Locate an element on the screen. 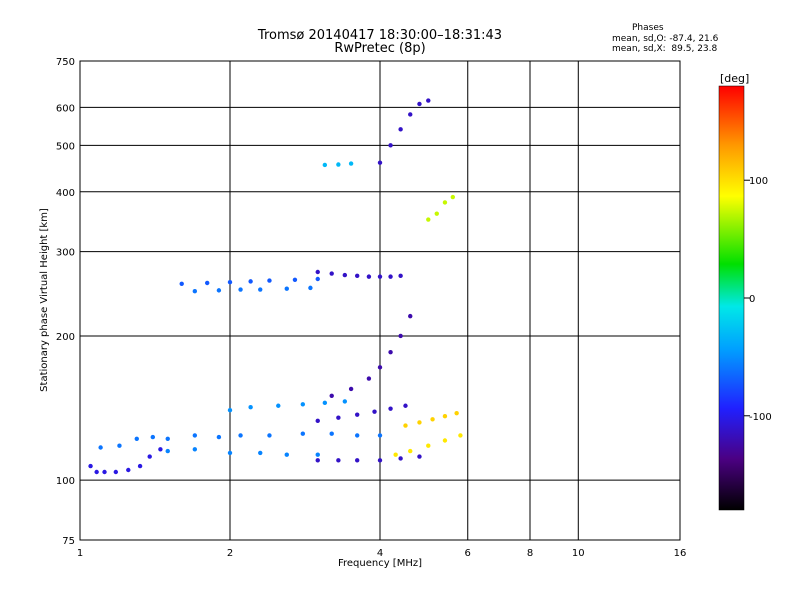 This screenshot has width=800, height=600. y-tick-label: 100 is located at coordinates (65, 481).